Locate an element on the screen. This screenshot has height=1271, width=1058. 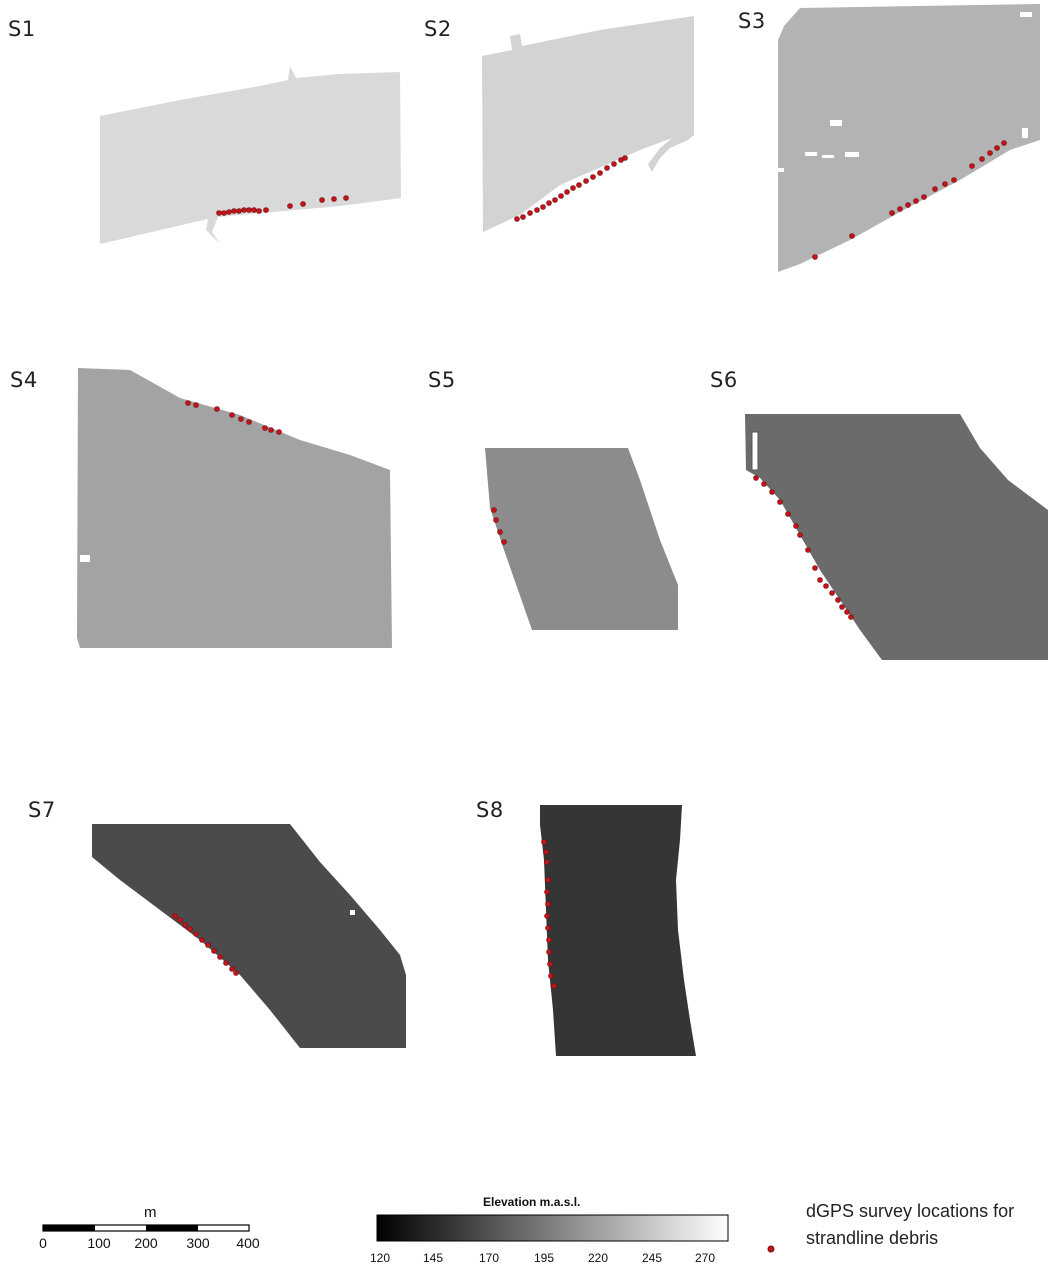
site-s2-map is located at coordinates (588, 124).